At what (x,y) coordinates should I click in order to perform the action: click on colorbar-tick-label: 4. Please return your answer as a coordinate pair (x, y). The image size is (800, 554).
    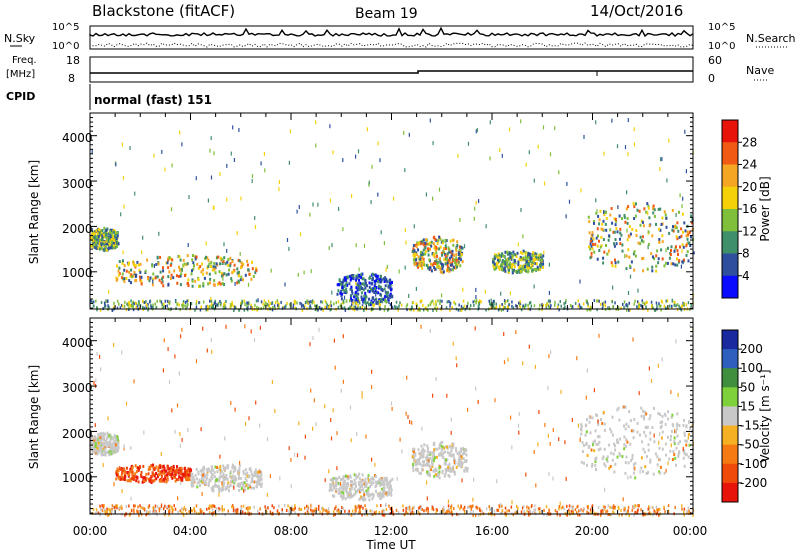
    Looking at the image, I should click on (746, 276).